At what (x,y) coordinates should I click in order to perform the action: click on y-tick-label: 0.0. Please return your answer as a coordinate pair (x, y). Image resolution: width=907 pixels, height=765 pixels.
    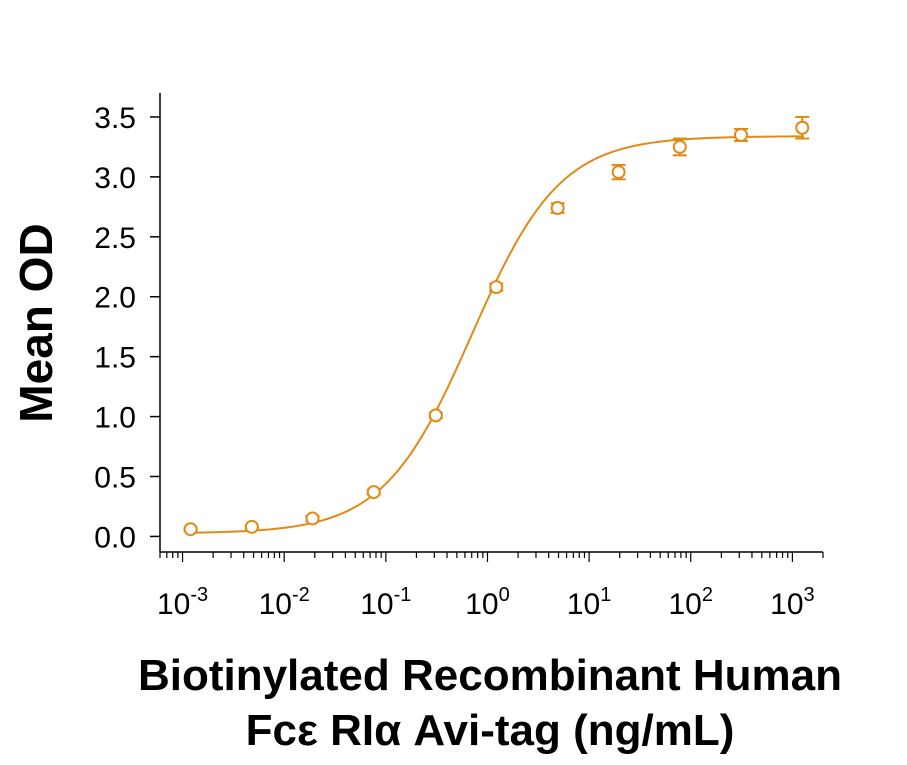
    Looking at the image, I should click on (115, 537).